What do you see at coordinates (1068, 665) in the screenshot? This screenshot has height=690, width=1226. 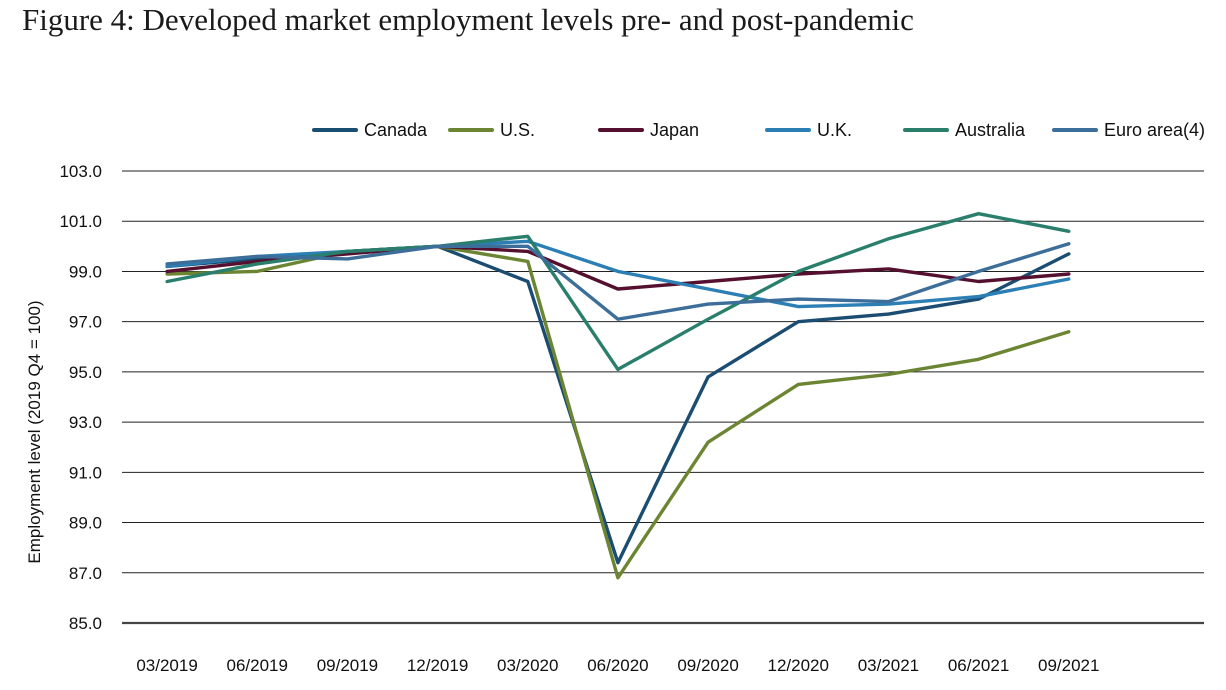 I see `x-tick-label: 09/2021` at bounding box center [1068, 665].